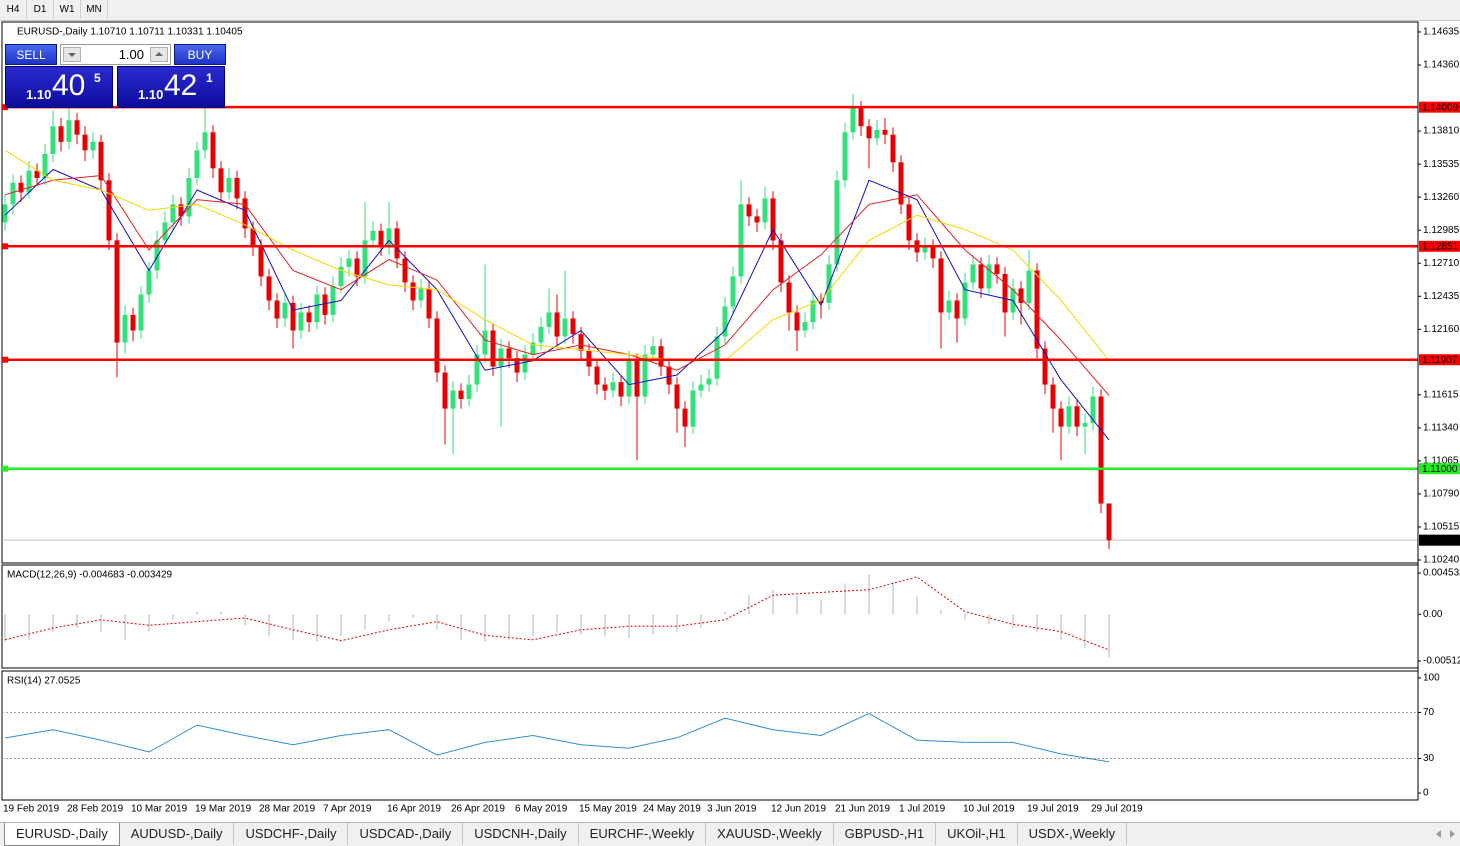 The height and width of the screenshot is (846, 1460). What do you see at coordinates (69, 85) in the screenshot?
I see `price-pips: 40` at bounding box center [69, 85].